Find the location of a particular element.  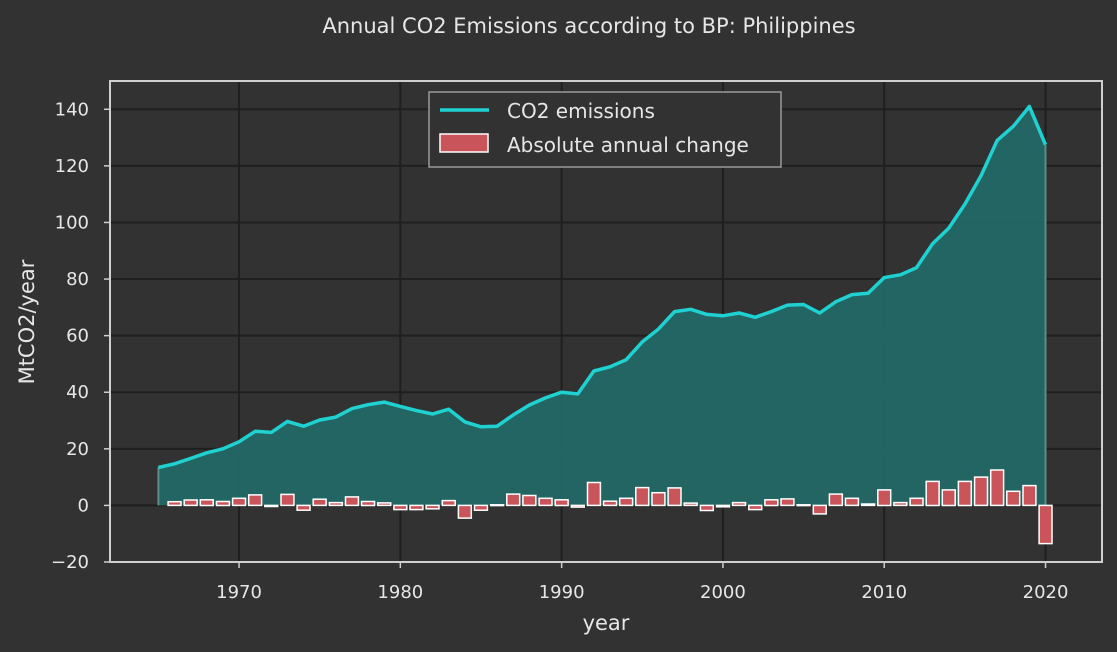

y-tick-label: 80 is located at coordinates (77, 279).